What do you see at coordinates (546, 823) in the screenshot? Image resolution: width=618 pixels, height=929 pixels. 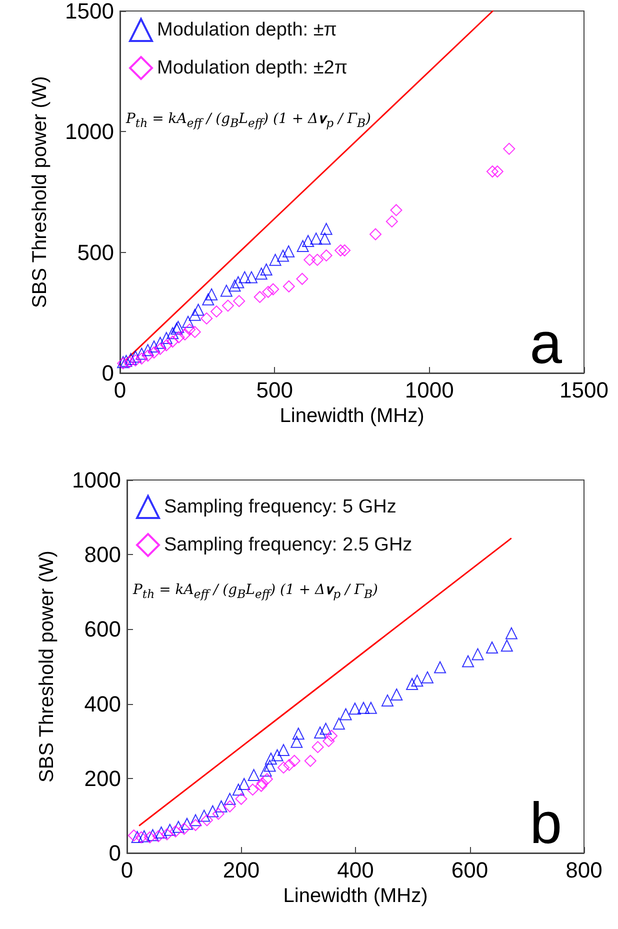 I see `annotation: b` at bounding box center [546, 823].